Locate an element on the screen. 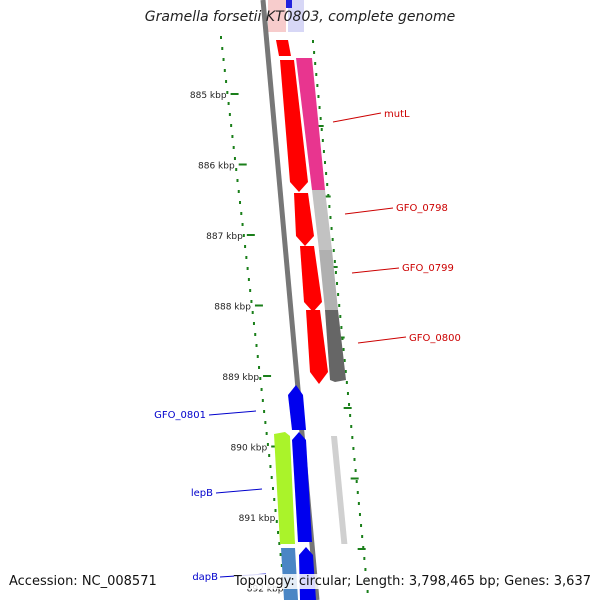  scale-tick-label: 888 kbp is located at coordinates (232, 308).